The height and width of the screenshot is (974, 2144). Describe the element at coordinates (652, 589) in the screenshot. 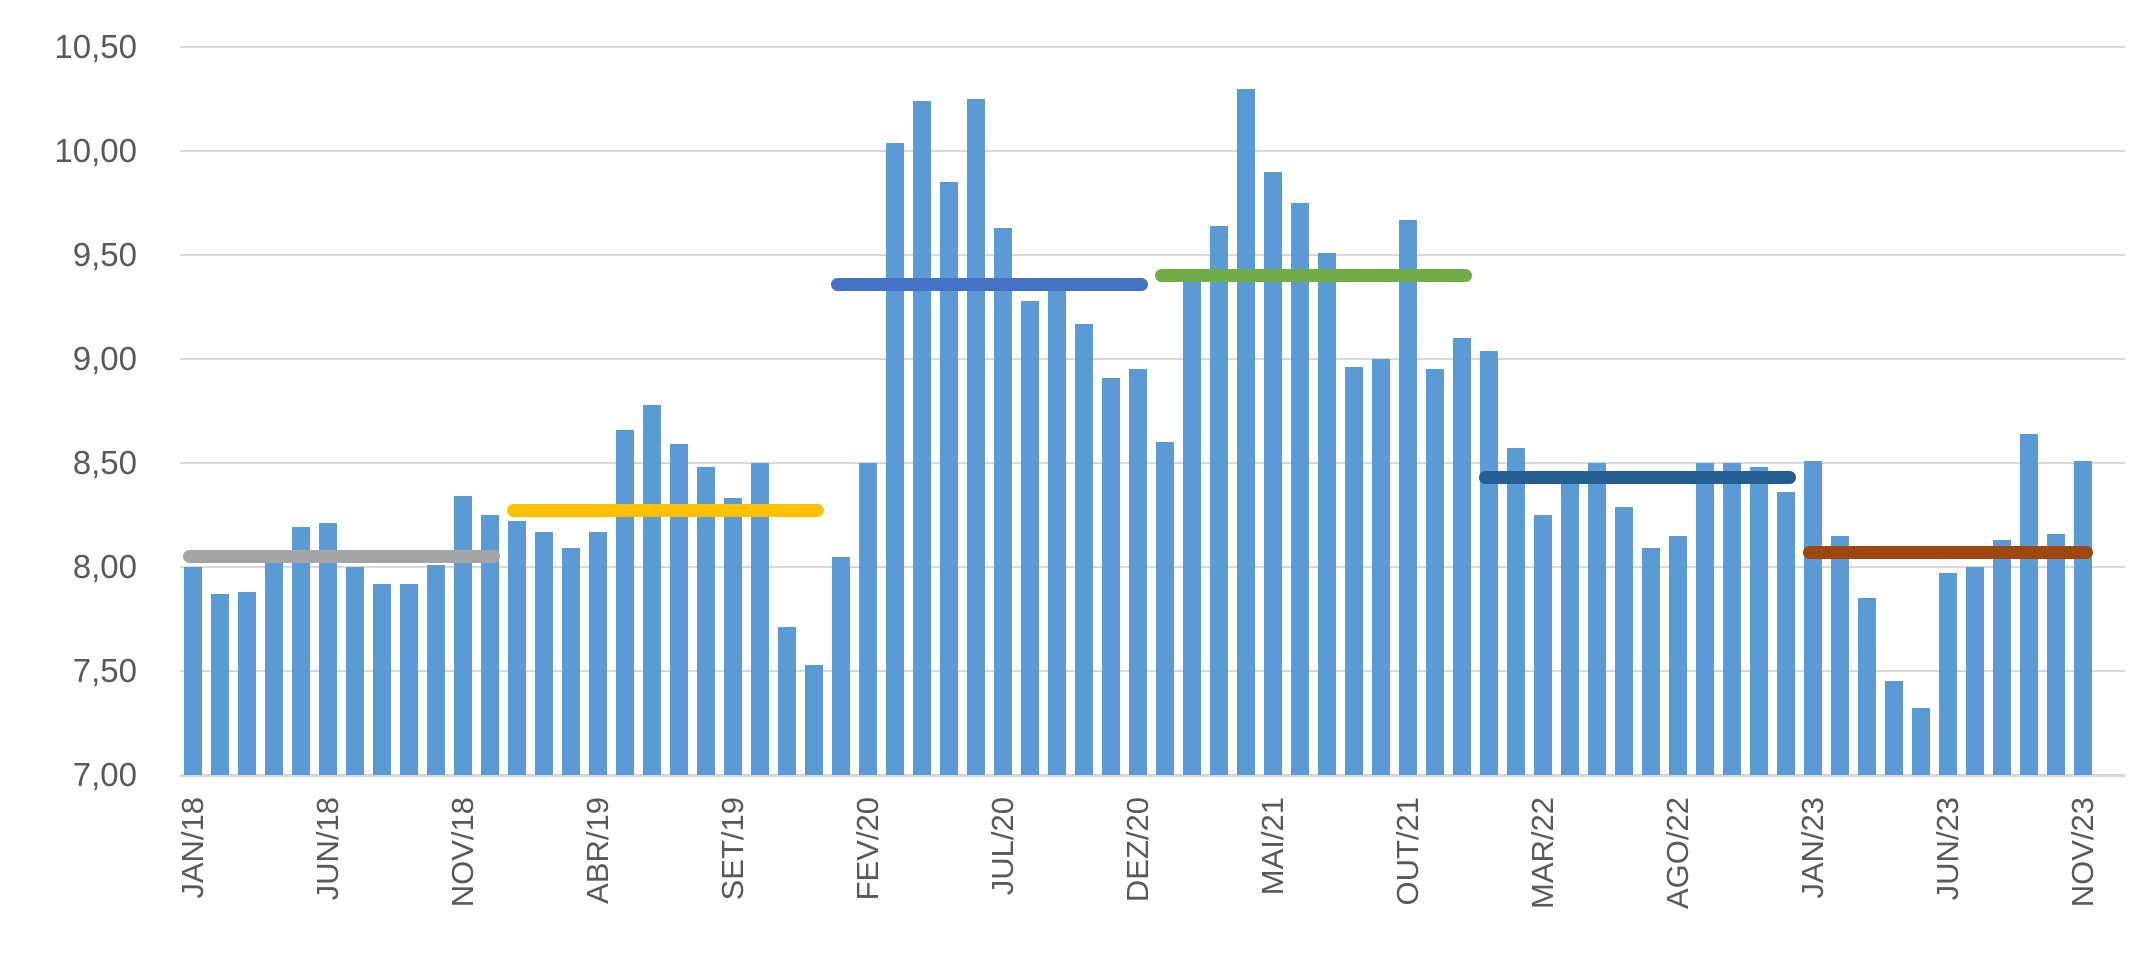

I see `bar-JUN/19` at that location.